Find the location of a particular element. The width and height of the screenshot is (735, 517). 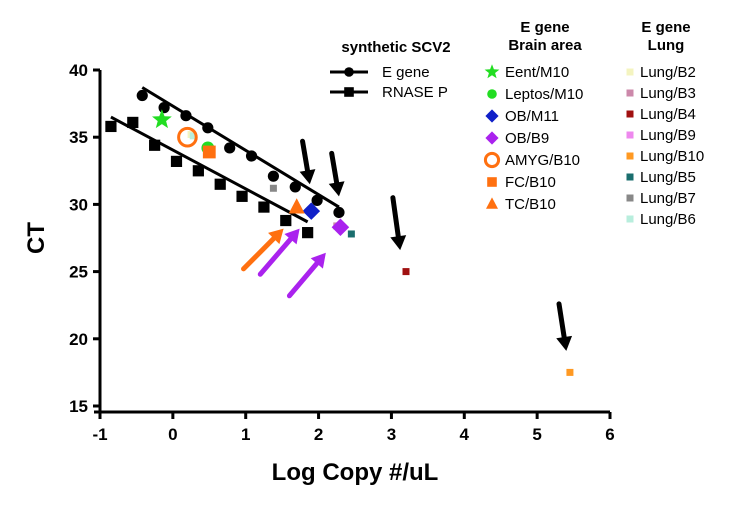

y-tick-label: 40 is located at coordinates (78, 70).